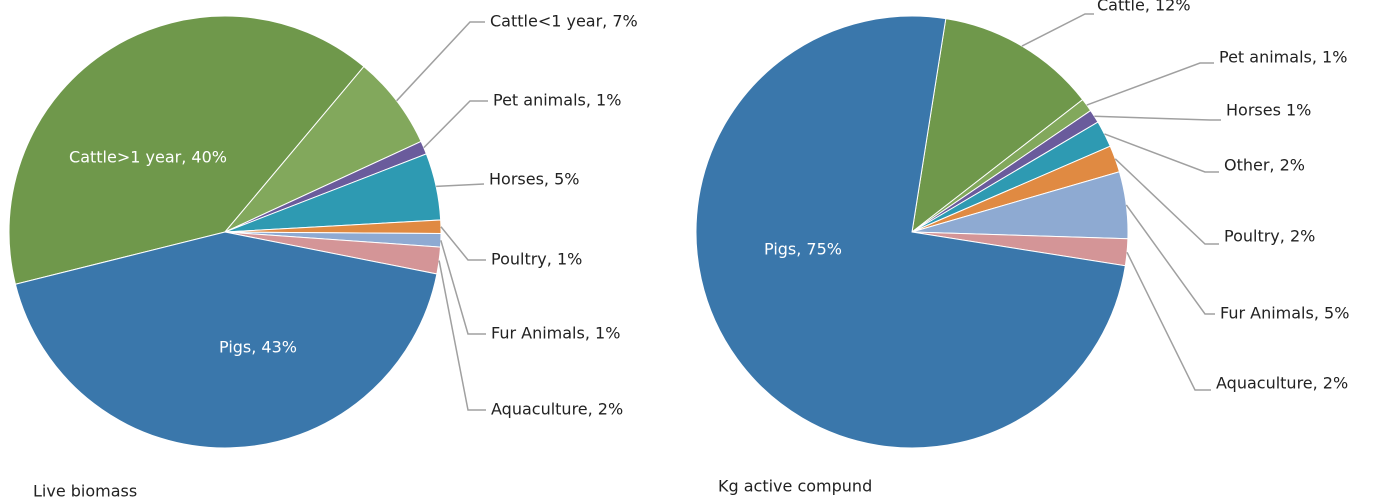  What do you see at coordinates (1144, 7) in the screenshot?
I see `slice-label: Cattle, 12%` at bounding box center [1144, 7].